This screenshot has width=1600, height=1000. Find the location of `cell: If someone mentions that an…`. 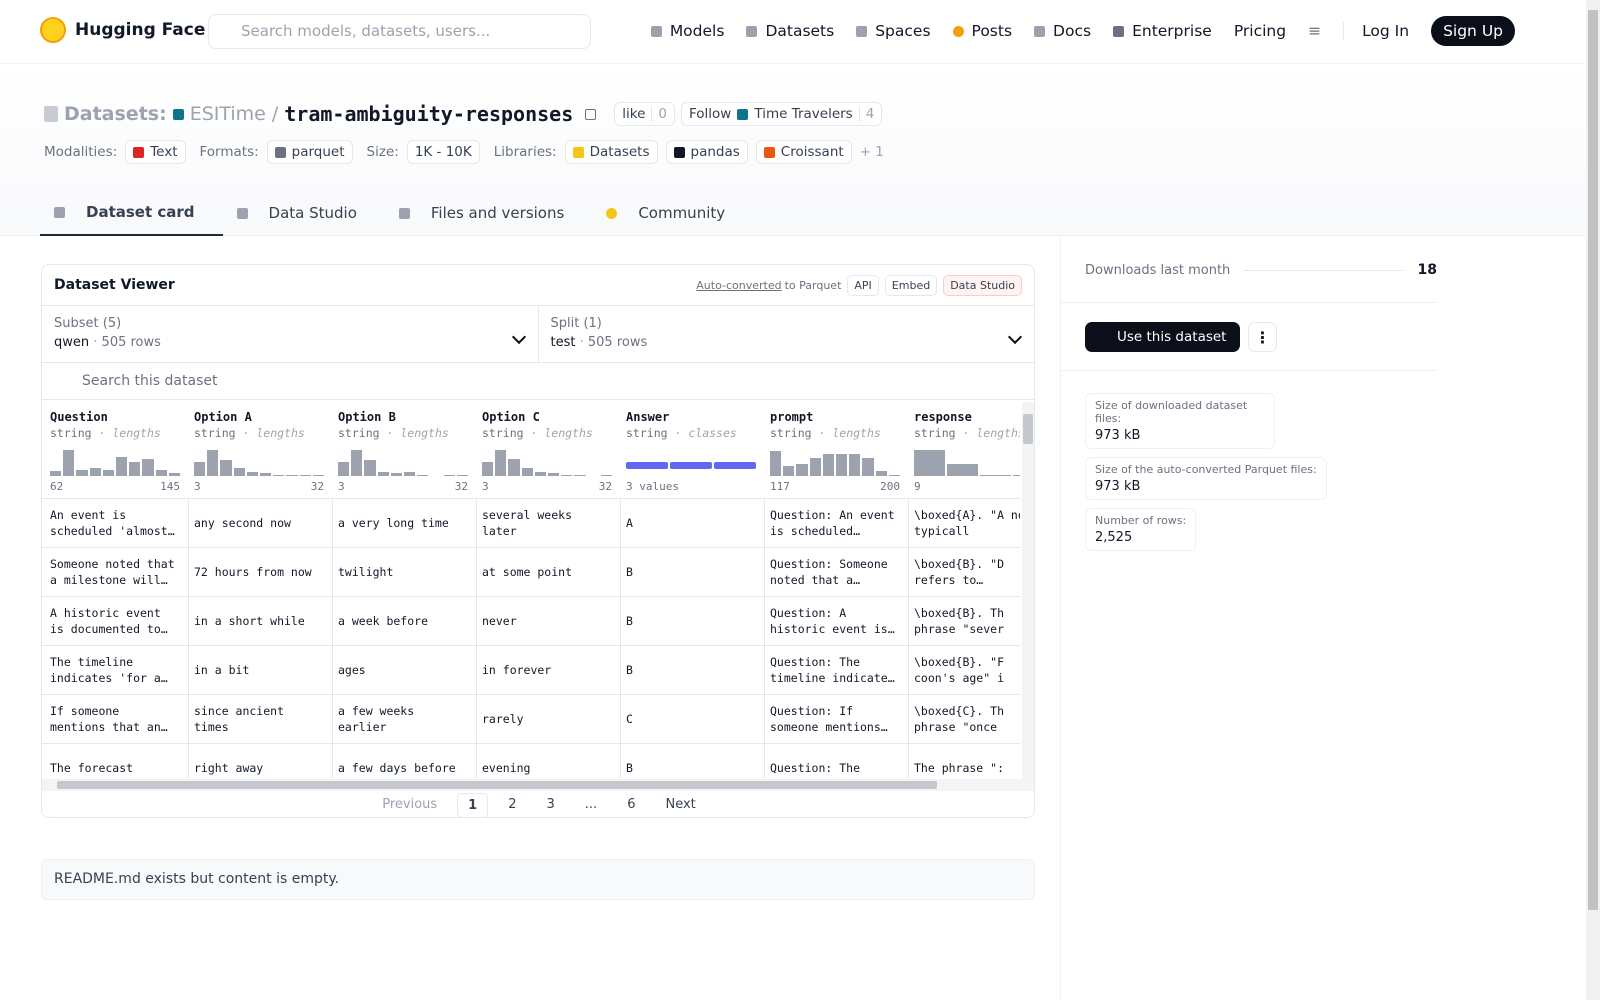

cell: If someone mentions that an… is located at coordinates (115, 719).